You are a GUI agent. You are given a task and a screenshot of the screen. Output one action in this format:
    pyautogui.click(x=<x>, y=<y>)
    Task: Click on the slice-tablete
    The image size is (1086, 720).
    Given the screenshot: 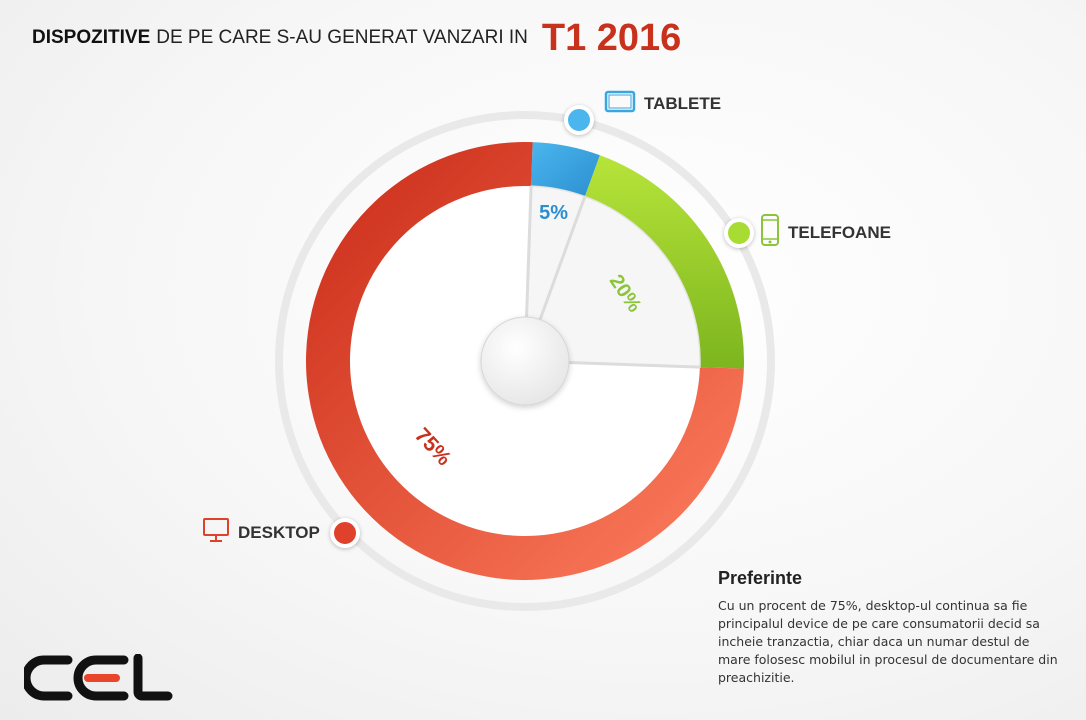 What is the action you would take?
    pyautogui.click(x=565, y=169)
    